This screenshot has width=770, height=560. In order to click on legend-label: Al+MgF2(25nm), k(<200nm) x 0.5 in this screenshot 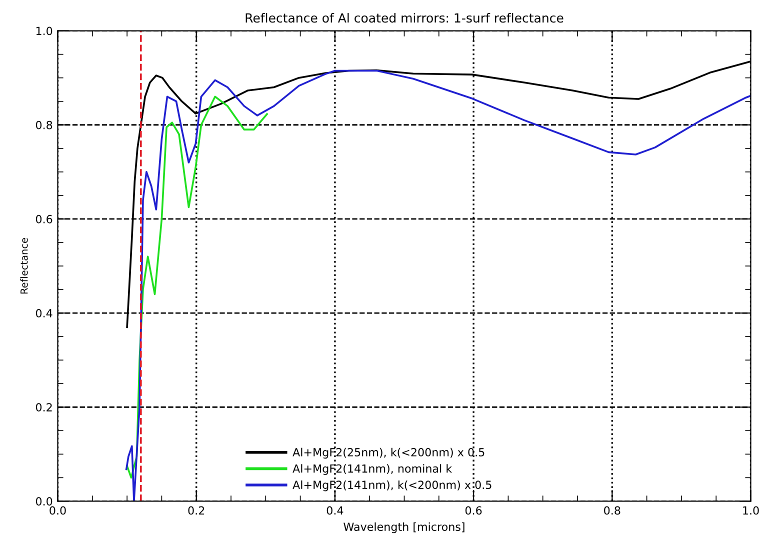, I will do `click(388, 453)`.